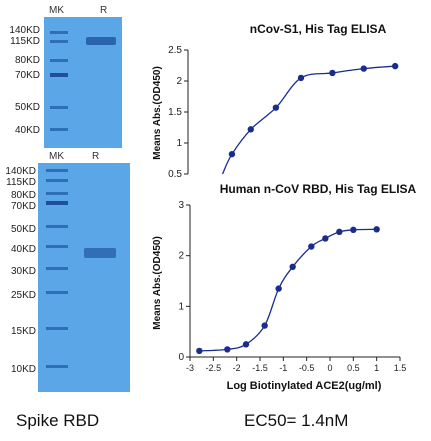 This screenshot has width=431, height=441. What do you see at coordinates (329, 368) in the screenshot?
I see `x-tick-label: 0` at bounding box center [329, 368].